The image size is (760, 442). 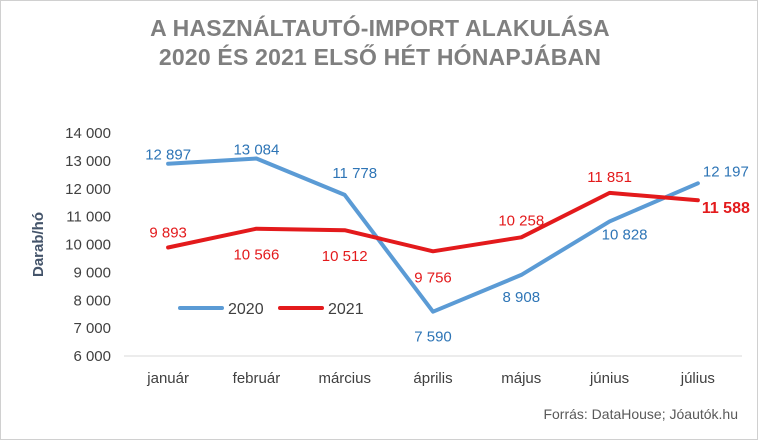 I want to click on data-label: 13 084, so click(x=256, y=150).